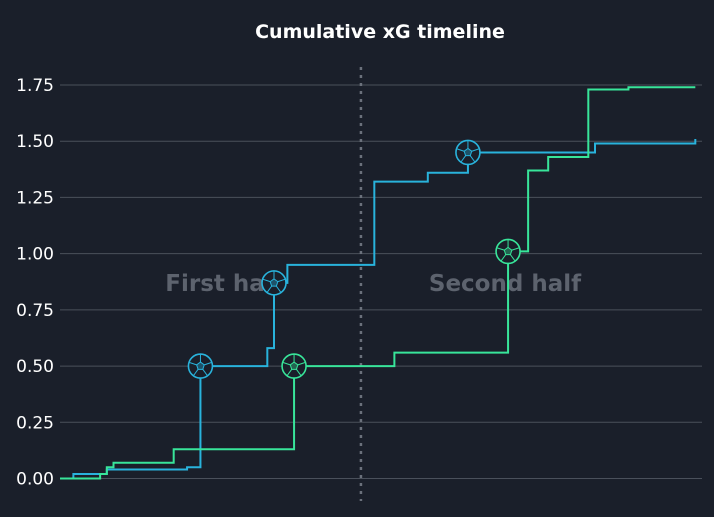 The height and width of the screenshot is (517, 714). I want to click on y-tick-label: 1.00, so click(35, 255).